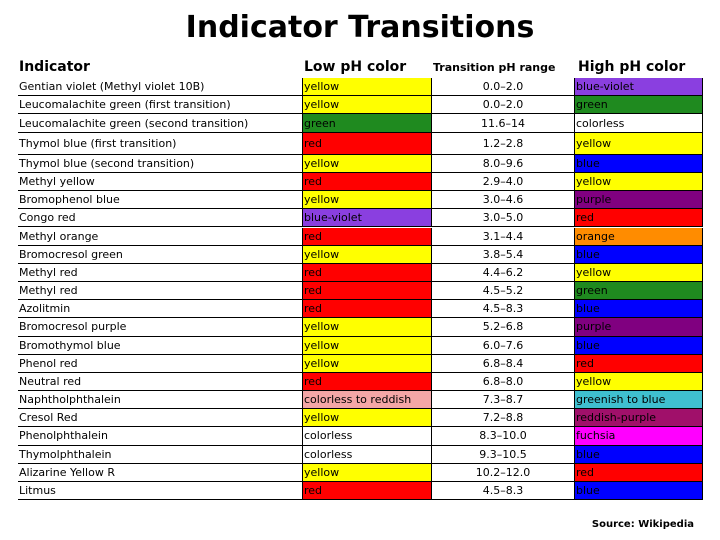 Image resolution: width=720 pixels, height=540 pixels. Describe the element at coordinates (503, 123) in the screenshot. I see `ph-range: 11.6–14` at that location.